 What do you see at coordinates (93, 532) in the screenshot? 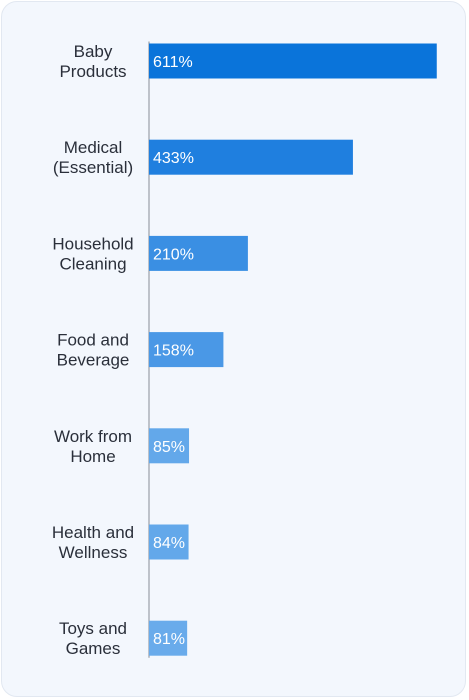
I see `category-label: Health and` at bounding box center [93, 532].